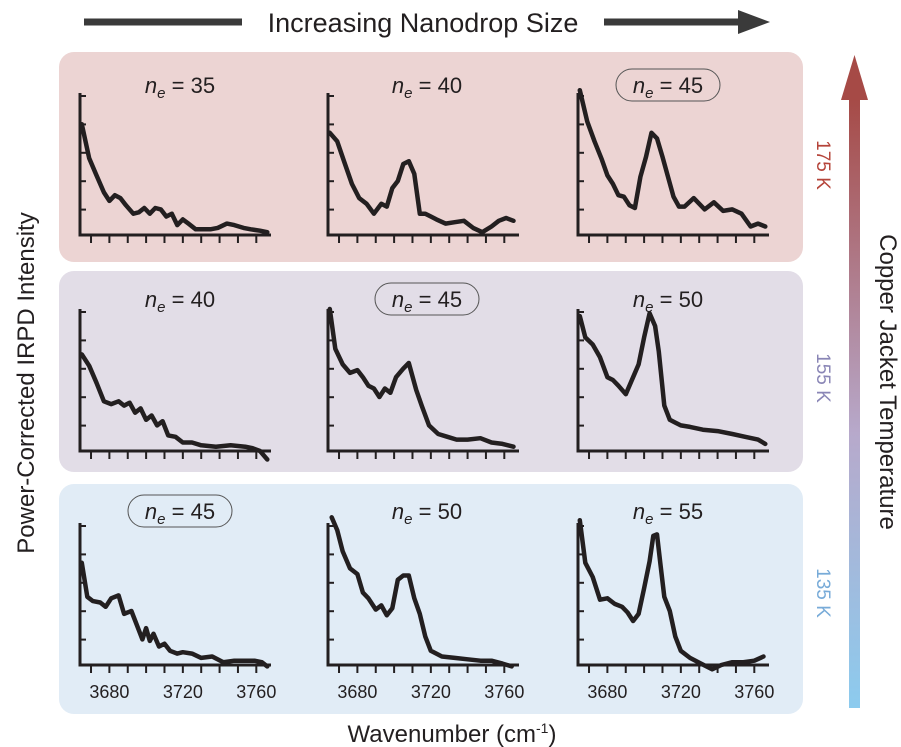 Image resolution: width=901 pixels, height=747 pixels. Describe the element at coordinates (854, 77) in the screenshot. I see `temperature-arrow-head` at that location.